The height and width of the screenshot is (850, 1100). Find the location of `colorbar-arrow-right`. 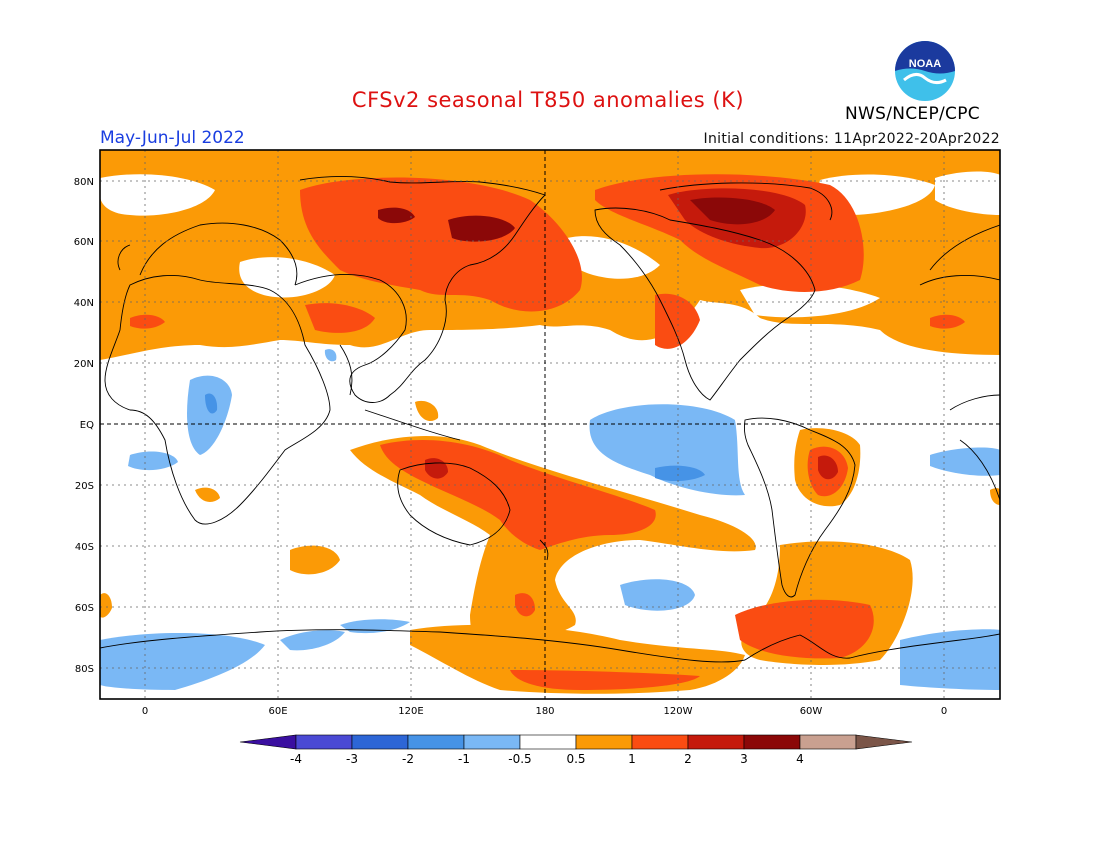

colorbar-arrow-right is located at coordinates (884, 742).